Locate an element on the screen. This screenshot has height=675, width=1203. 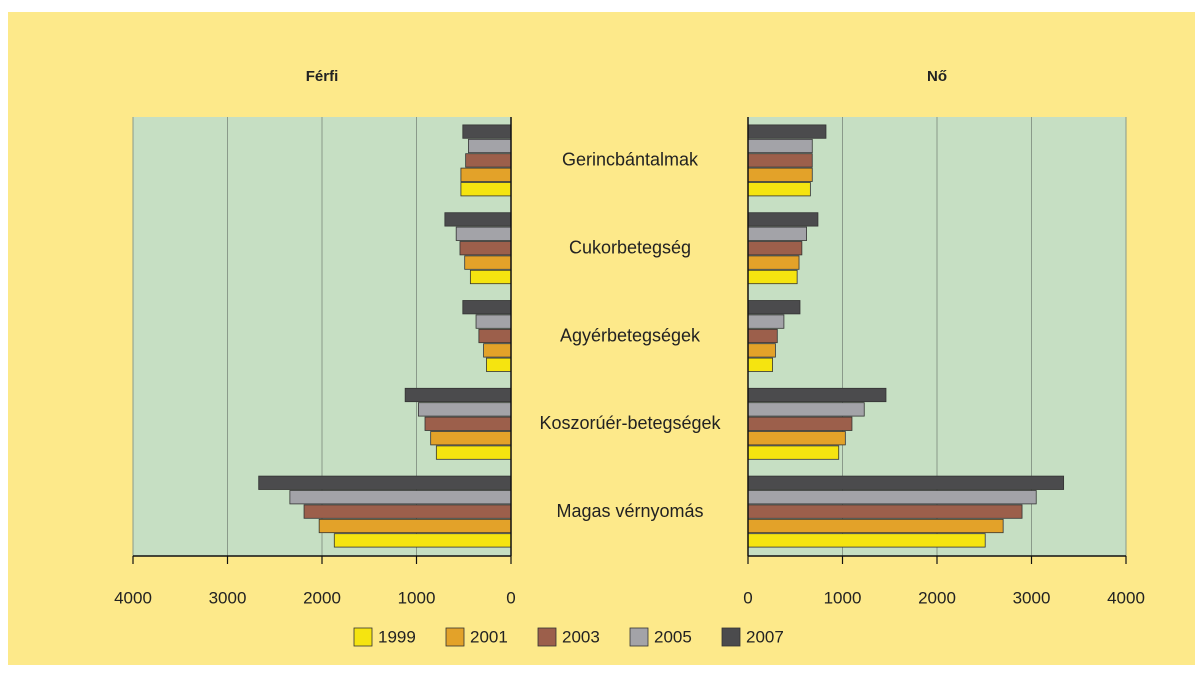
legend-label: 2005 is located at coordinates (673, 636).